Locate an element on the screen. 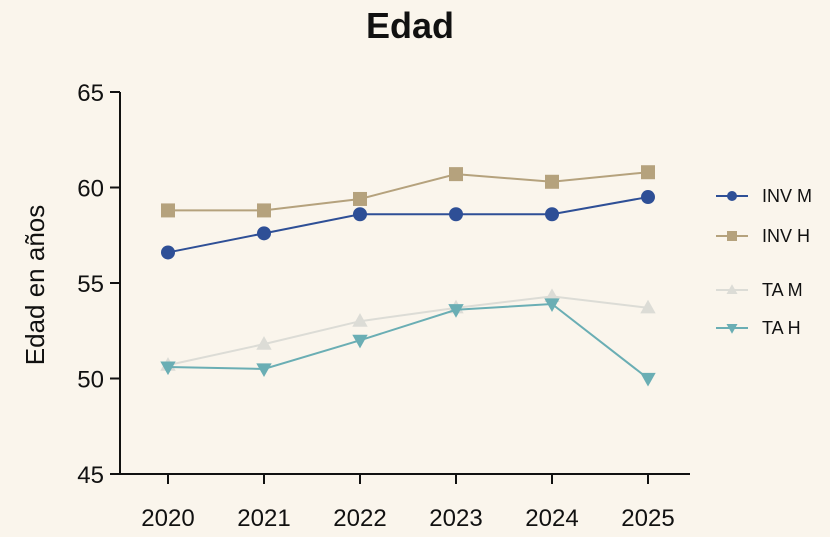 The height and width of the screenshot is (537, 830). x-tick-label: 2020 is located at coordinates (167, 518).